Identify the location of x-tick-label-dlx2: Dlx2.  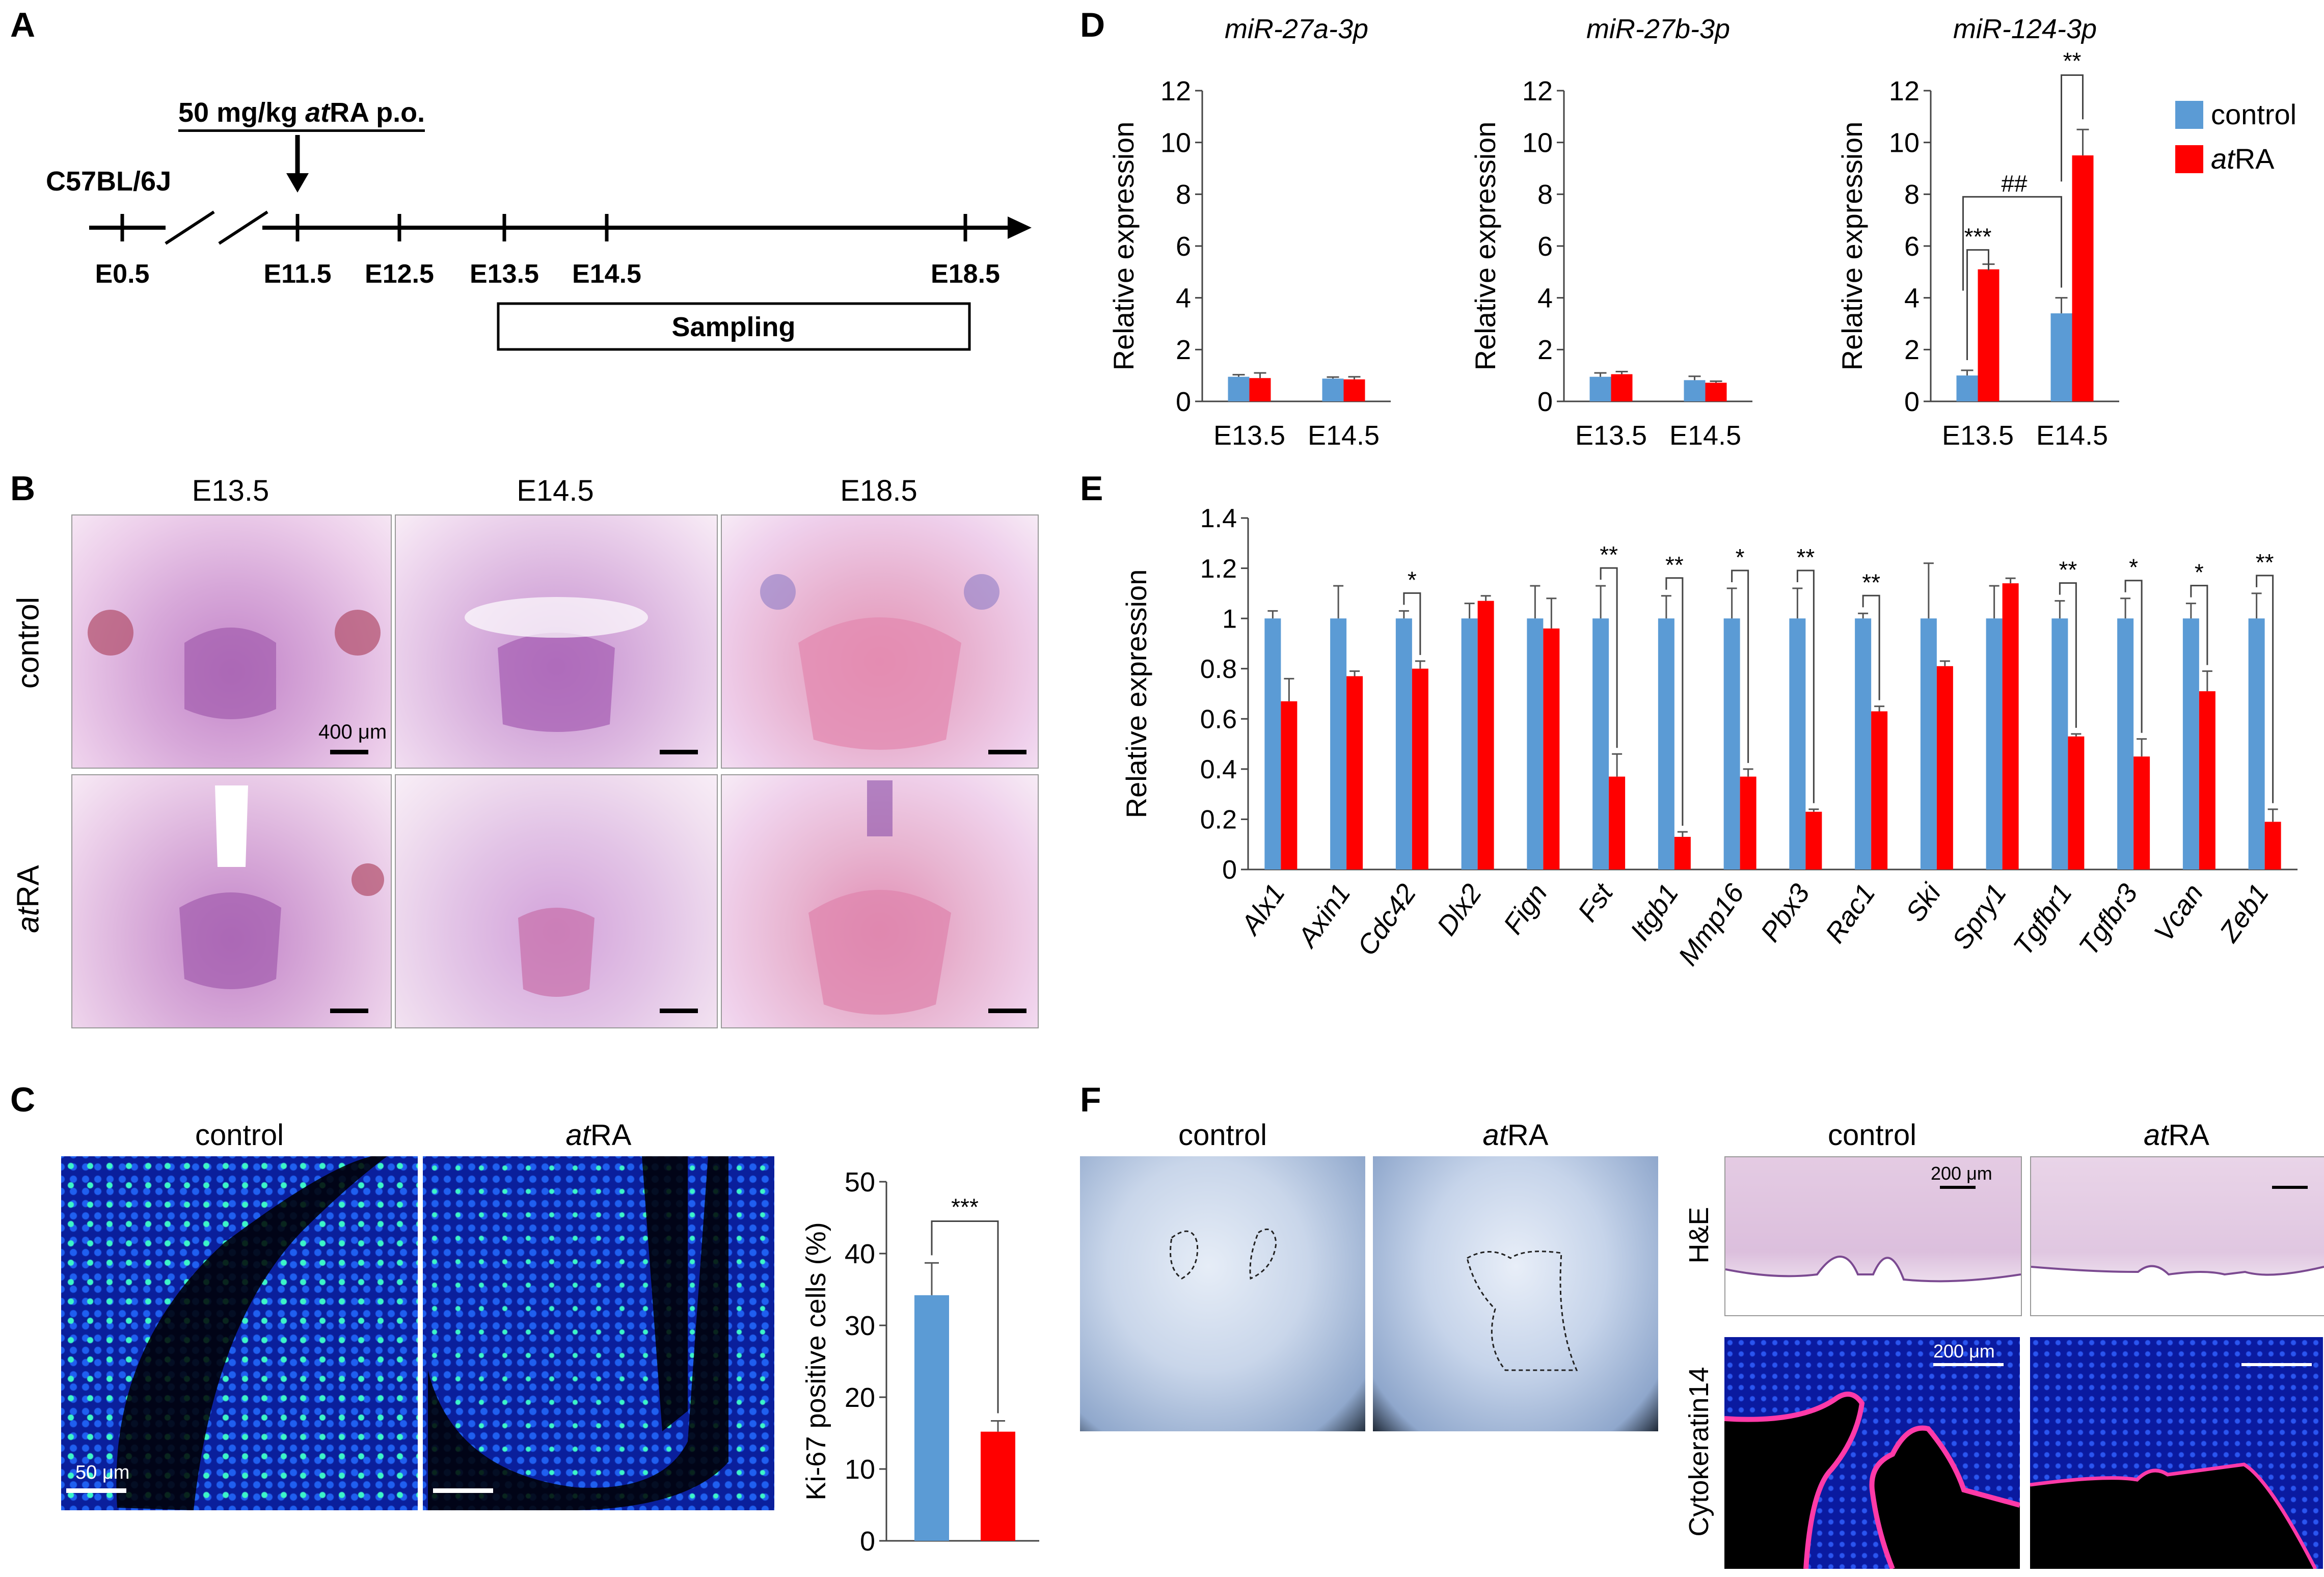
(1459, 909).